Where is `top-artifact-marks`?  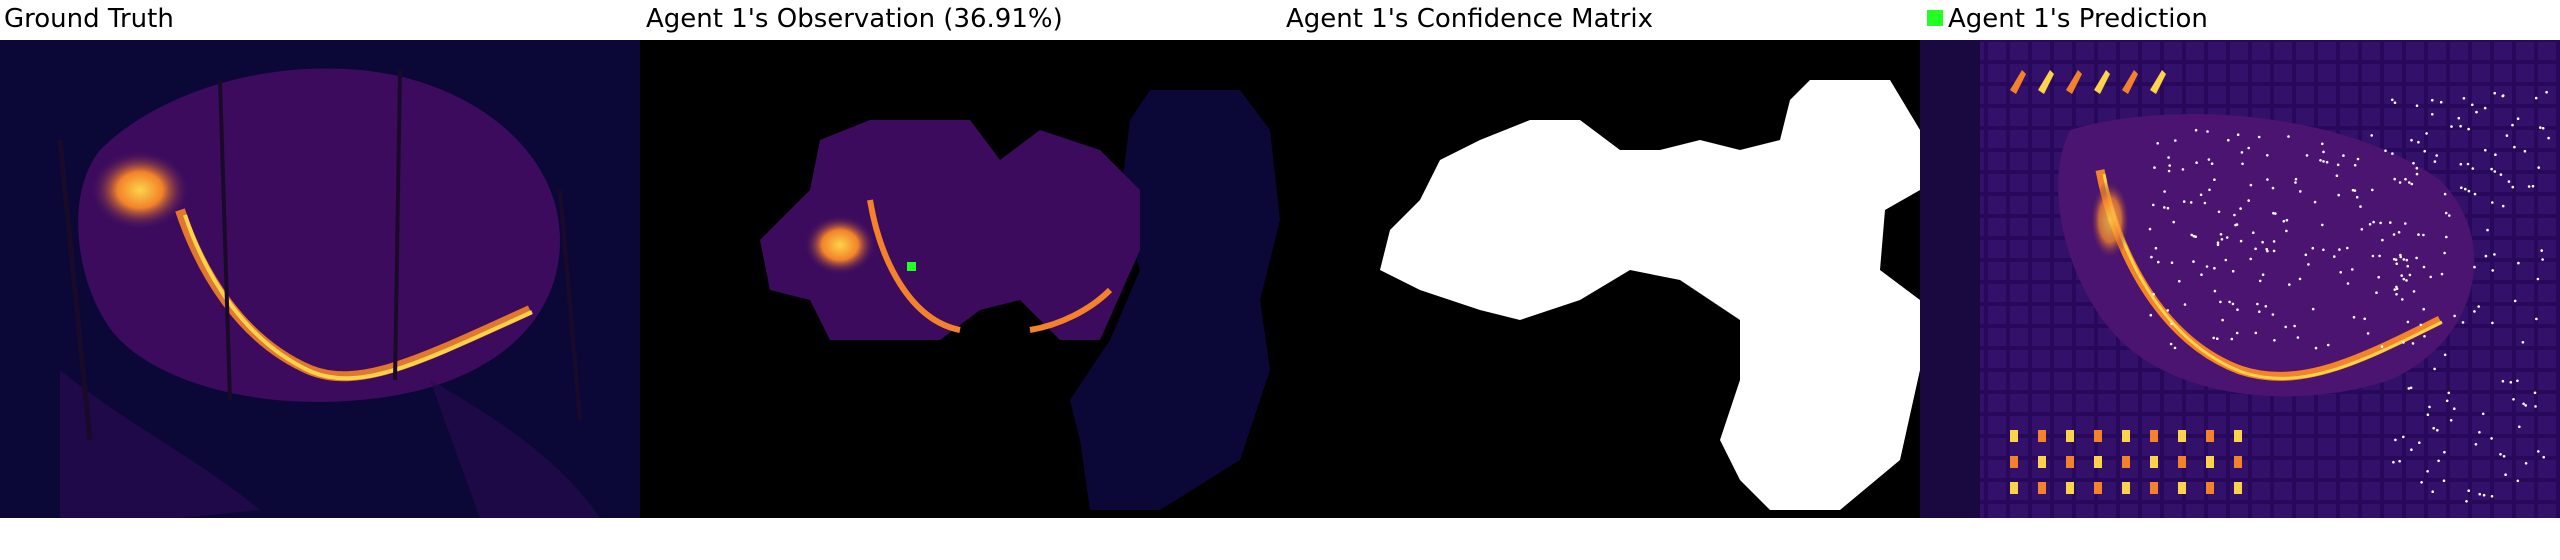
top-artifact-marks is located at coordinates (2088, 82).